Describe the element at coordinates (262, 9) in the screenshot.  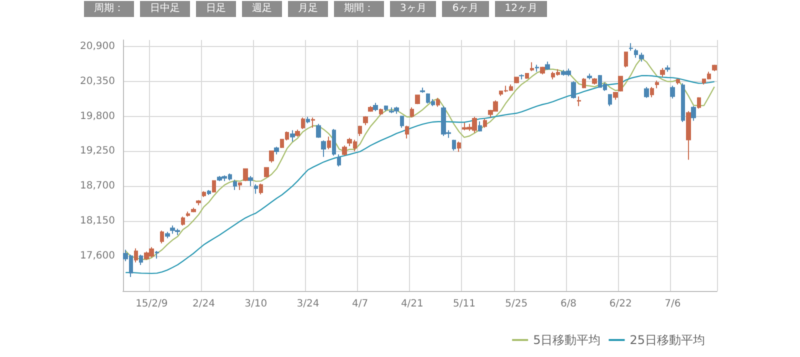
I see `text: 週足` at that location.